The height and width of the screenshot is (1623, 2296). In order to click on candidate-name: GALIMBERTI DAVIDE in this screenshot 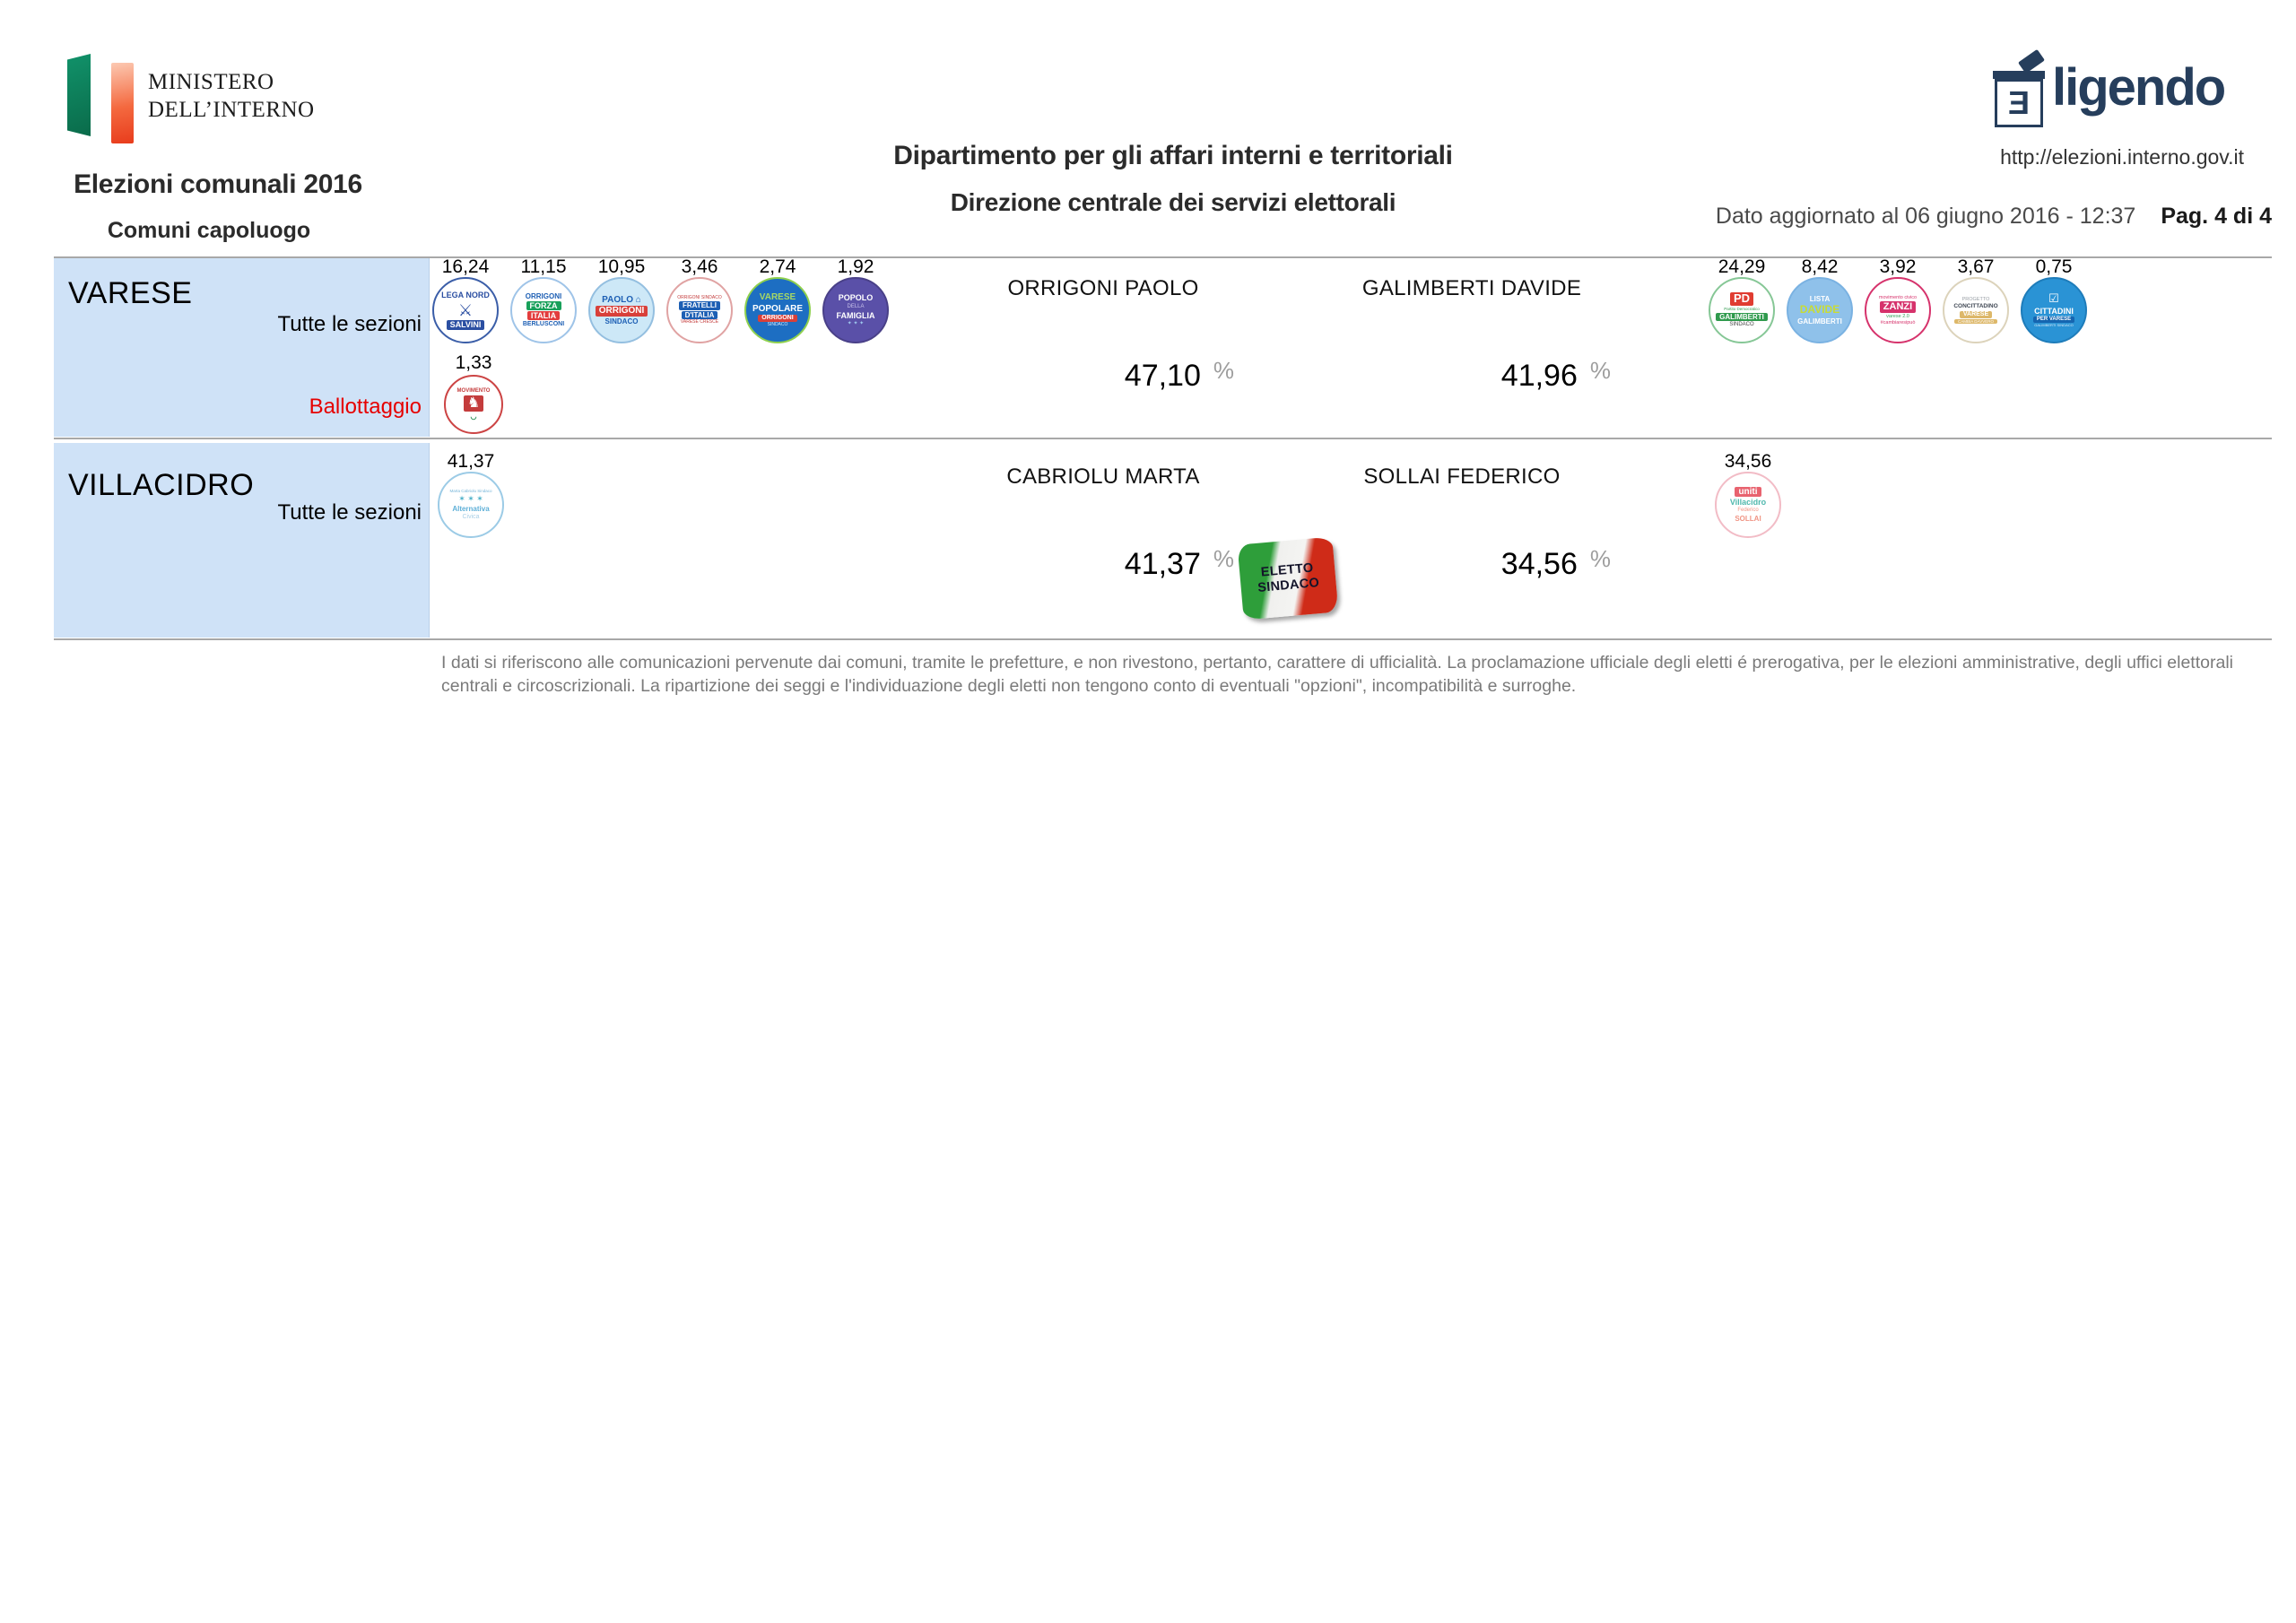, I will do `click(1471, 288)`.